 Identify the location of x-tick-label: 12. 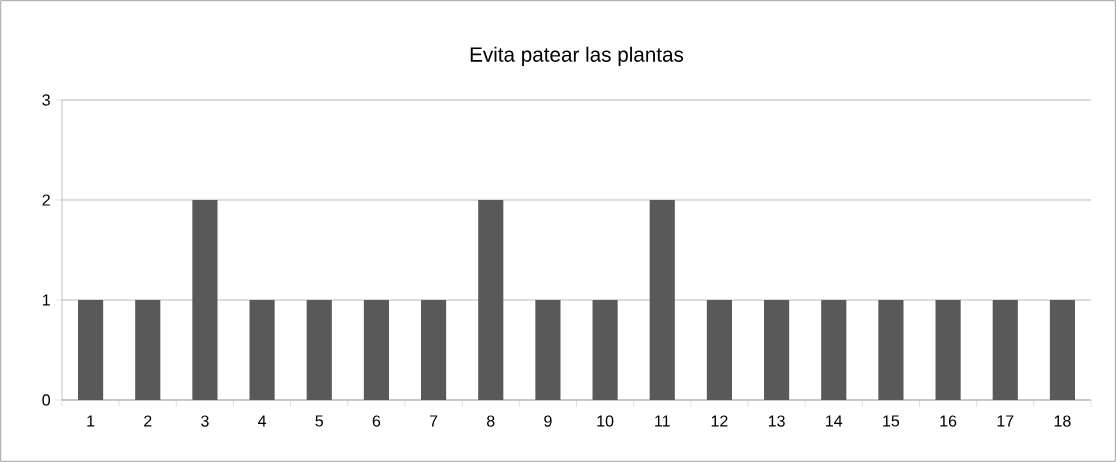
(719, 421).